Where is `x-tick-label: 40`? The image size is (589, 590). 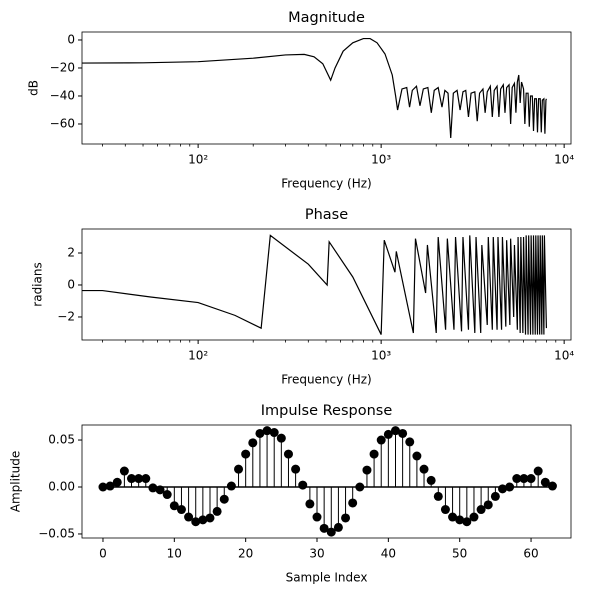
x-tick-label: 40 is located at coordinates (388, 554).